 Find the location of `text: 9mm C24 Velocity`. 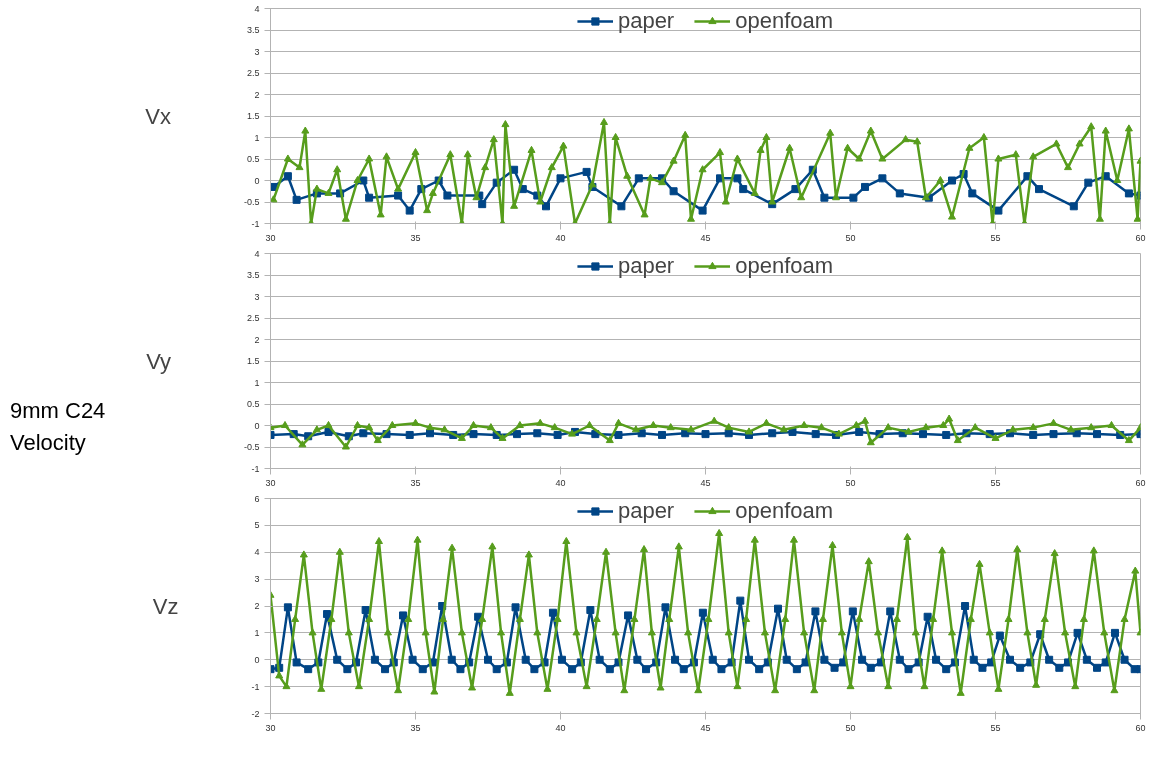

text: 9mm C24 Velocity is located at coordinates (58, 427).